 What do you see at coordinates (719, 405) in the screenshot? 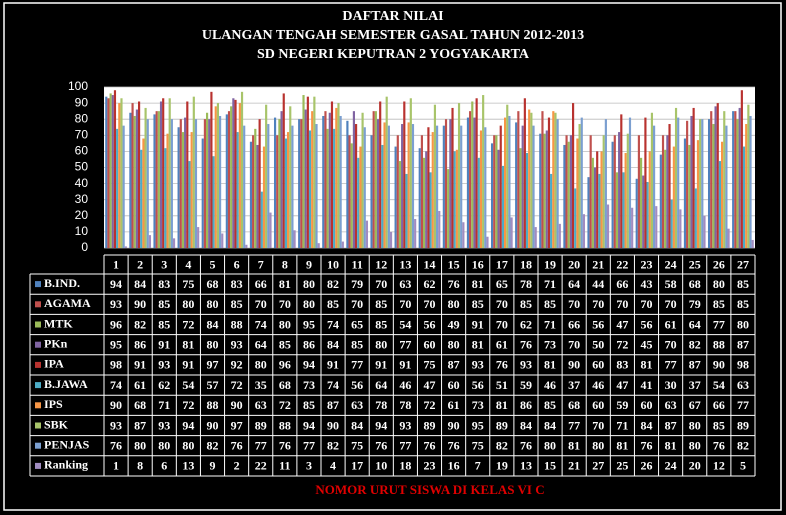
I see `table-cell: 66` at bounding box center [719, 405].